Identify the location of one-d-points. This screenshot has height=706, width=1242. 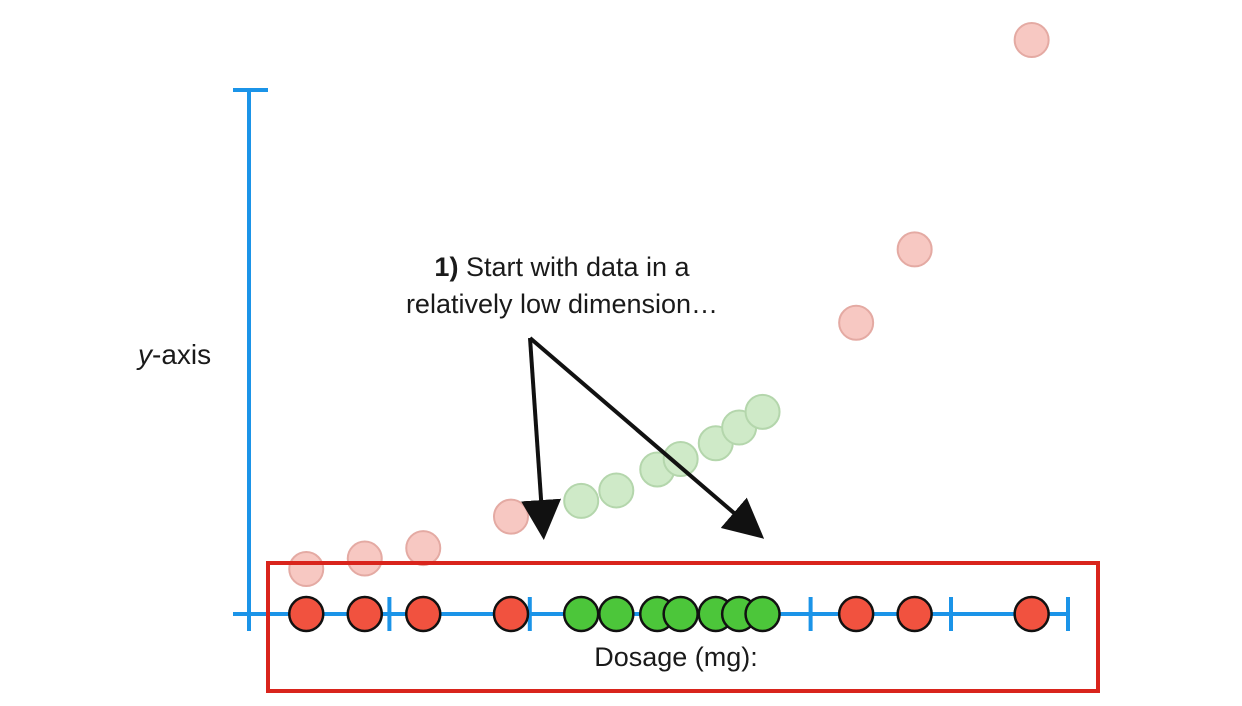
(669, 614).